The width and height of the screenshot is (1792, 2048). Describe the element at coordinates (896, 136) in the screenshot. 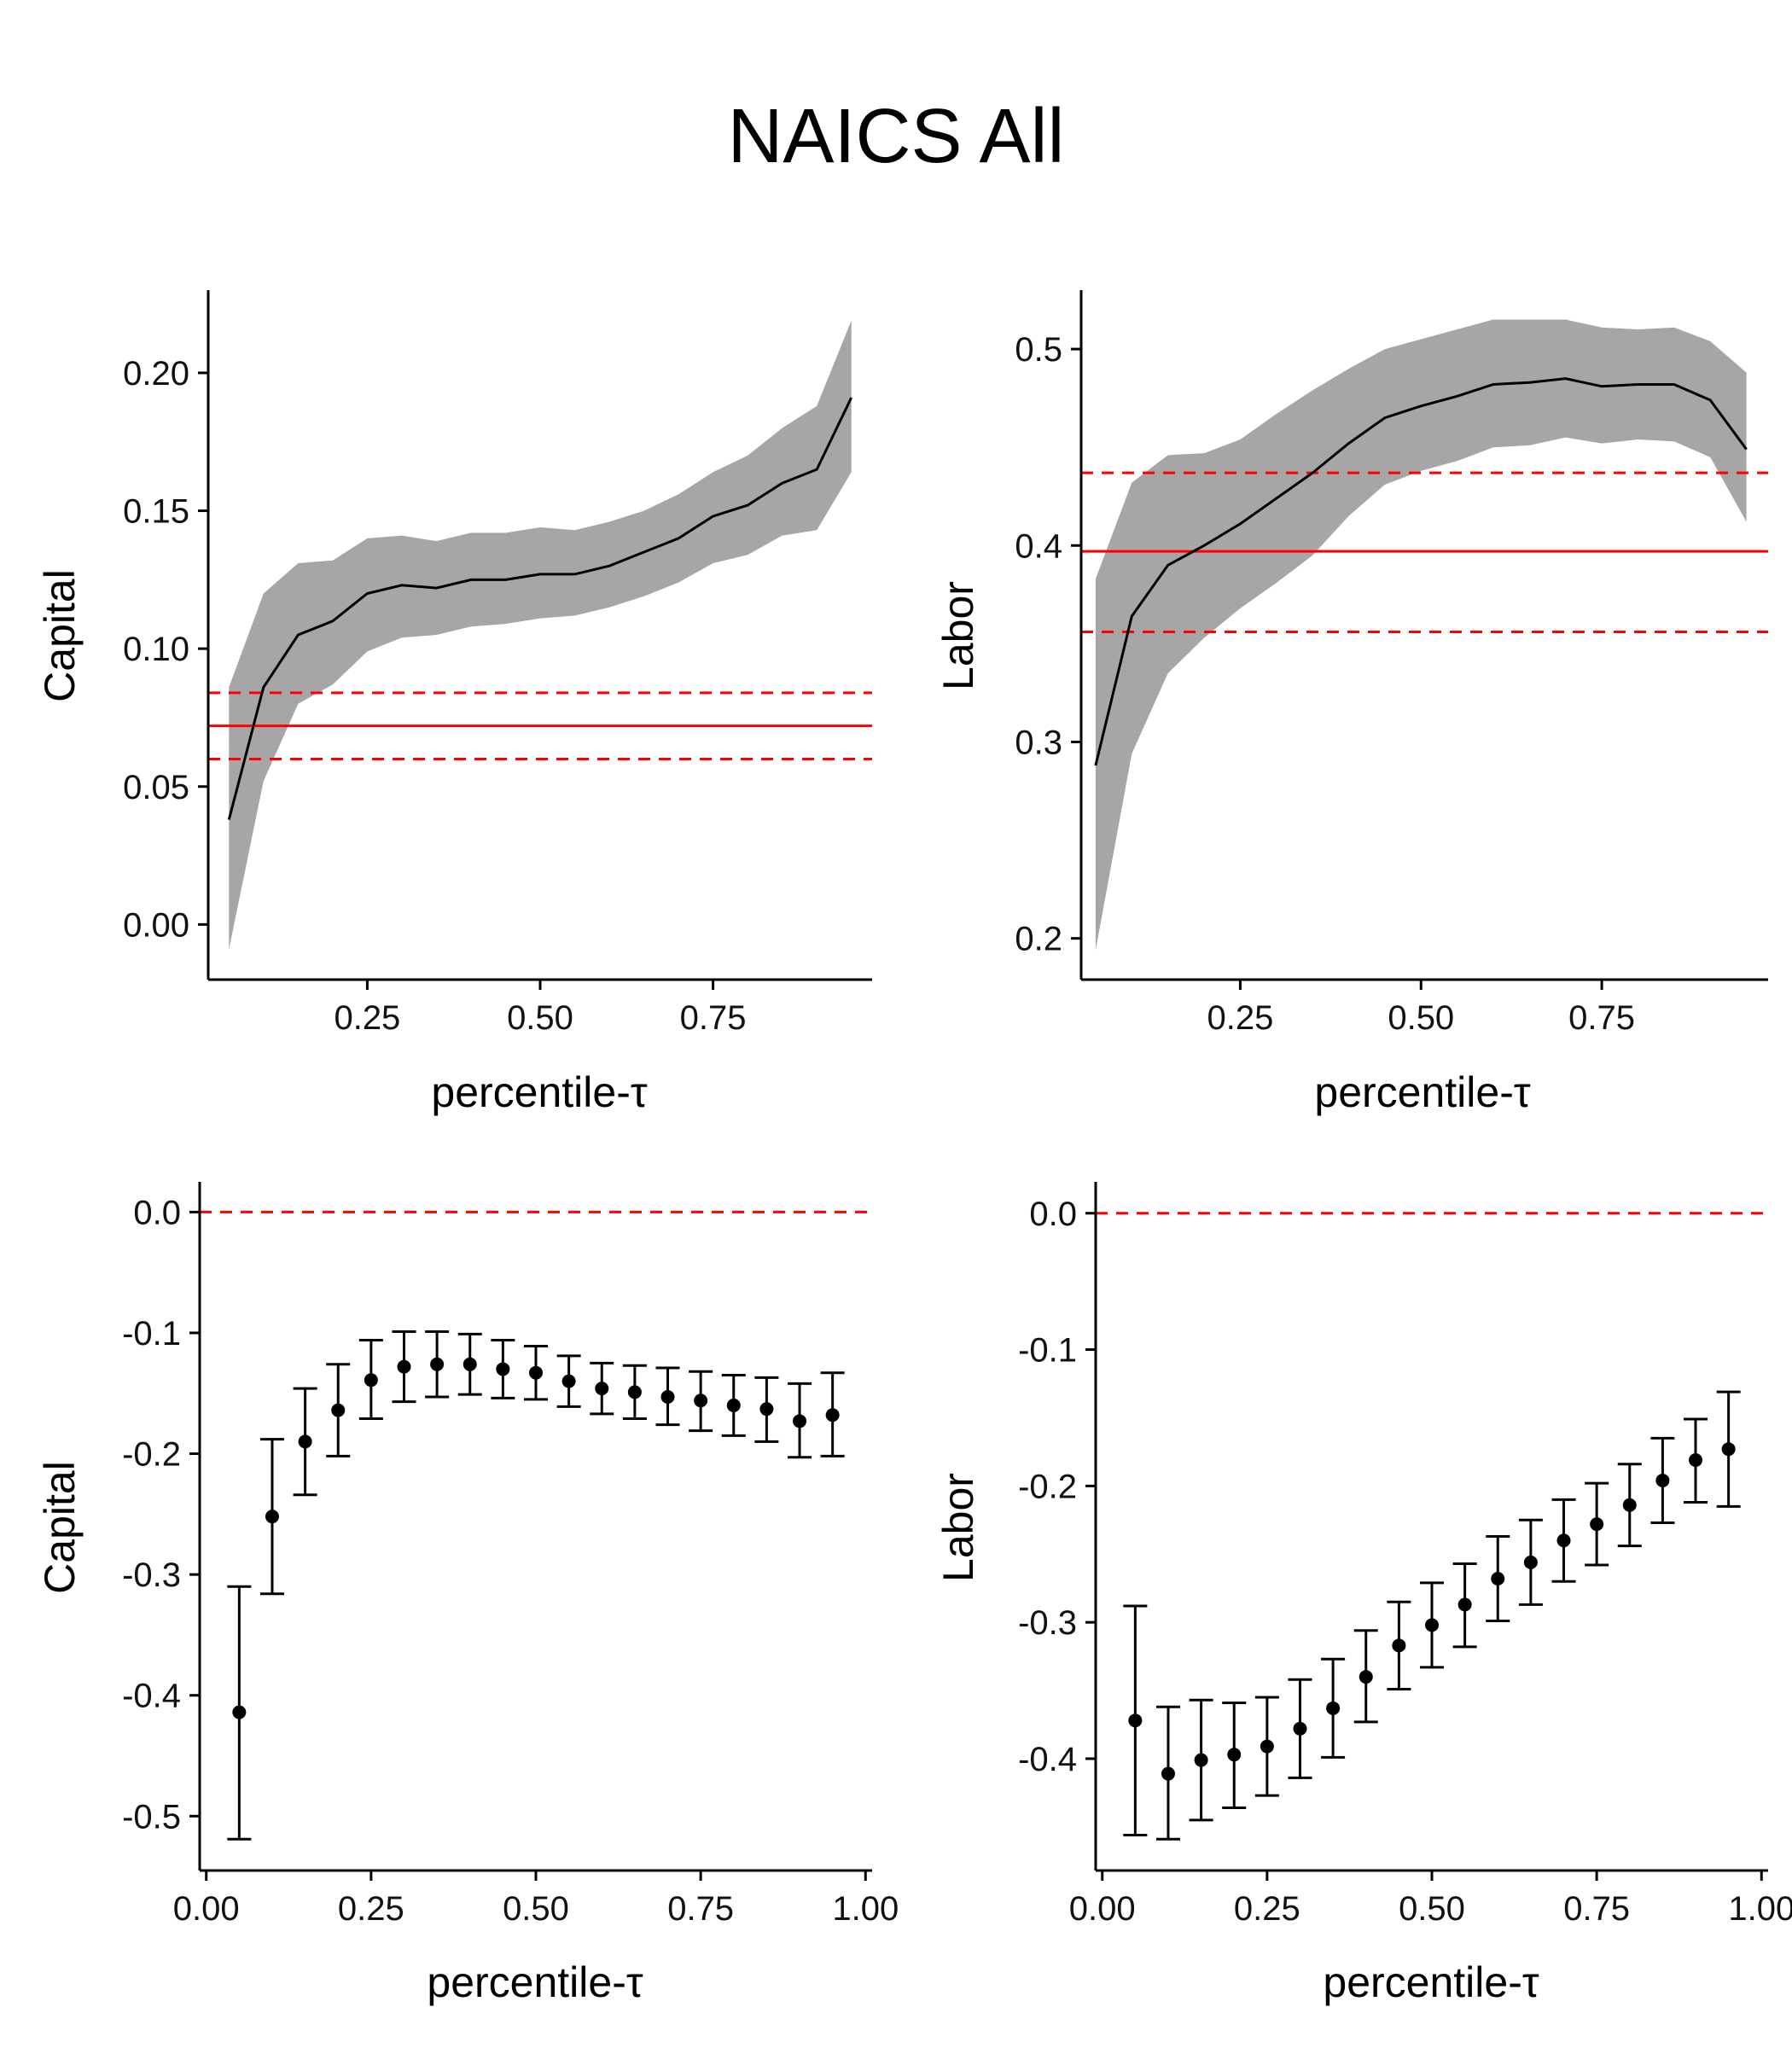

I see `figure-title: NAICS All` at that location.